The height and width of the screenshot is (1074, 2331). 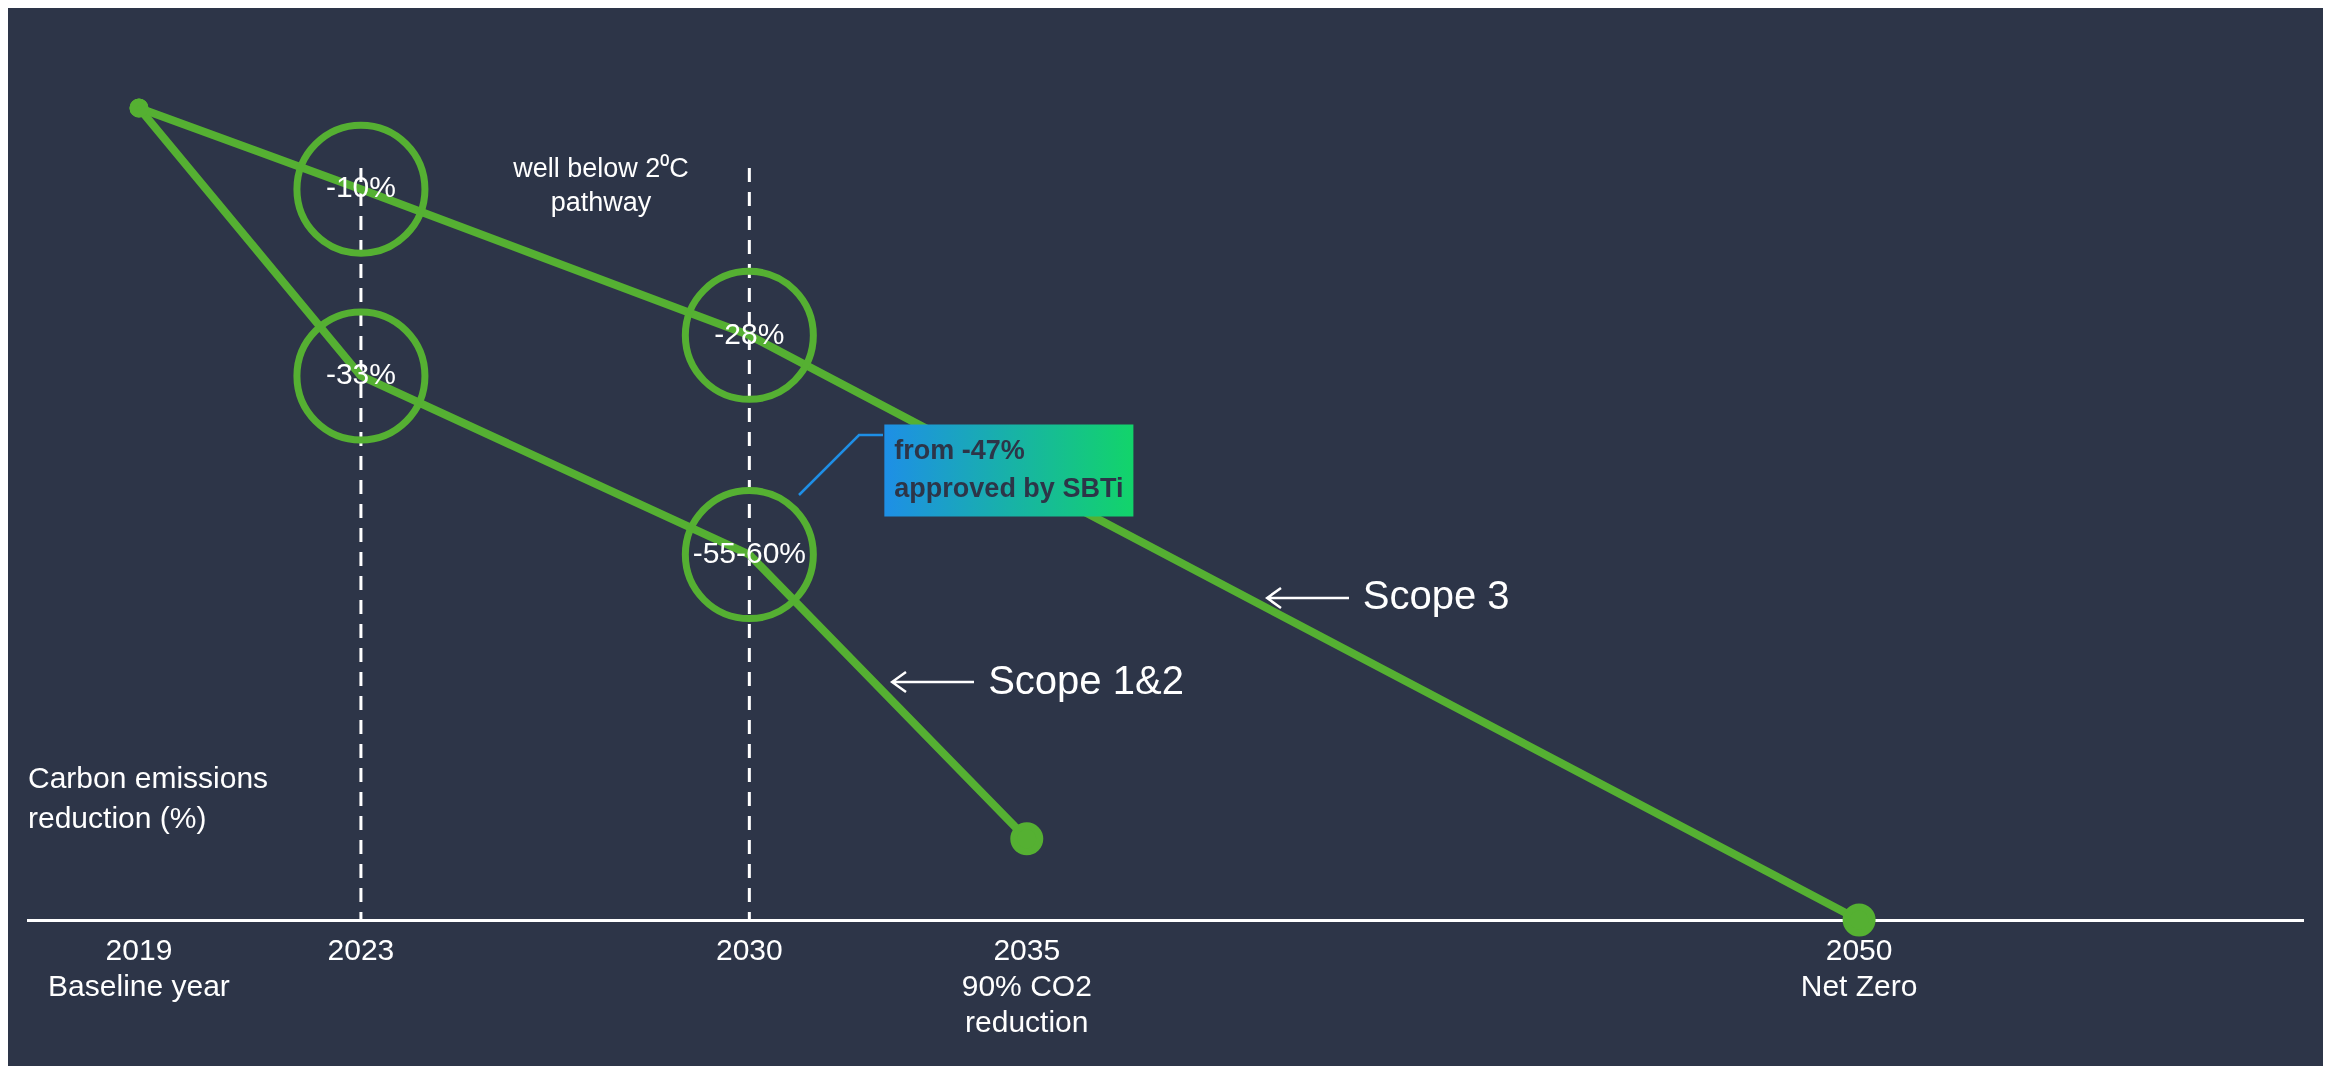 I want to click on x-tick-label: 2030, so click(x=749, y=950).